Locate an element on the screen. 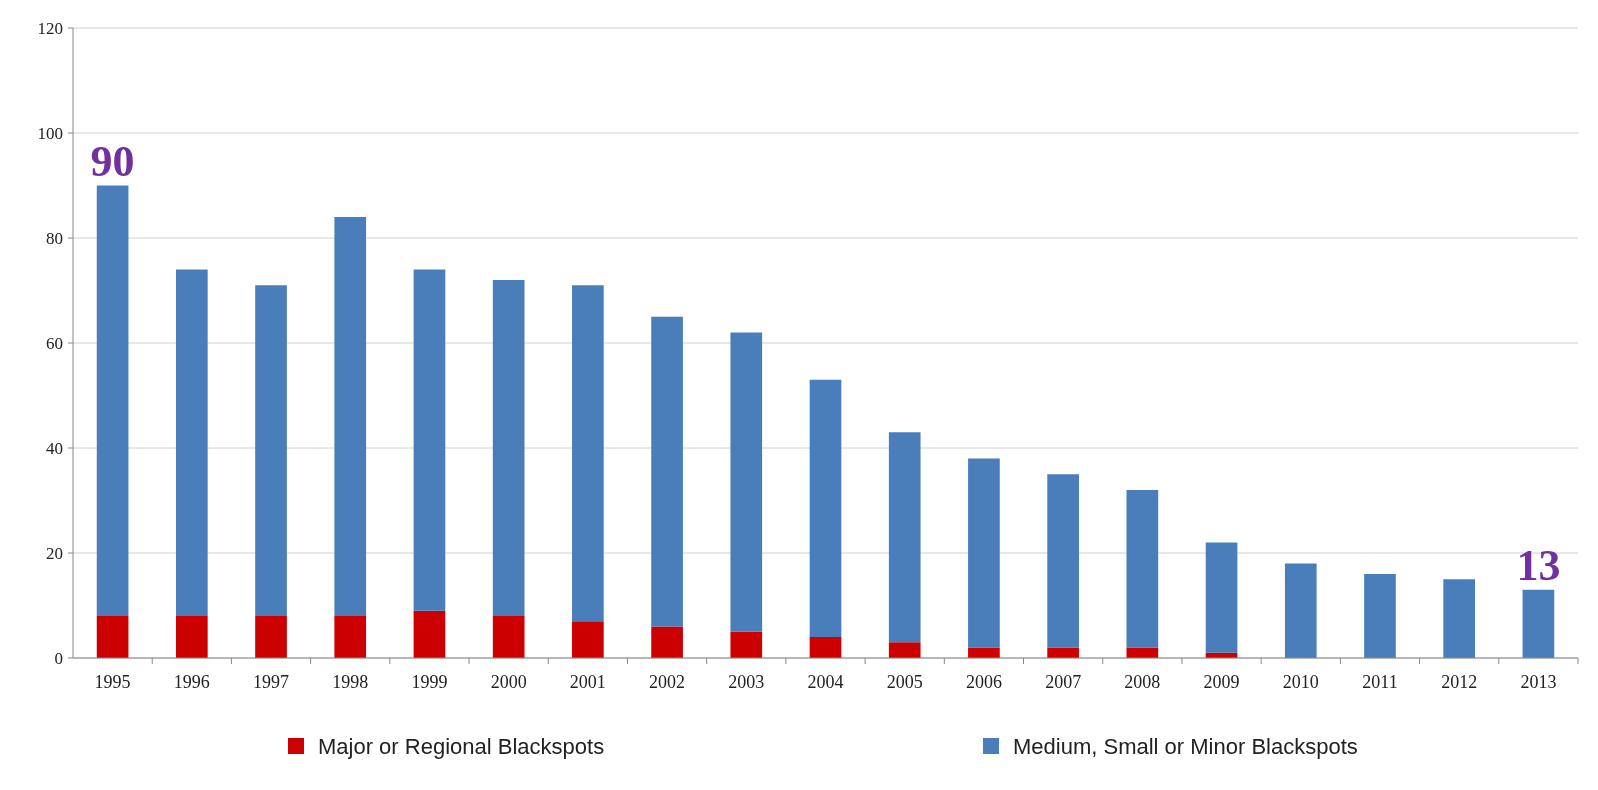 This screenshot has height=790, width=1598. x-tick-label: 2004 is located at coordinates (825, 682).